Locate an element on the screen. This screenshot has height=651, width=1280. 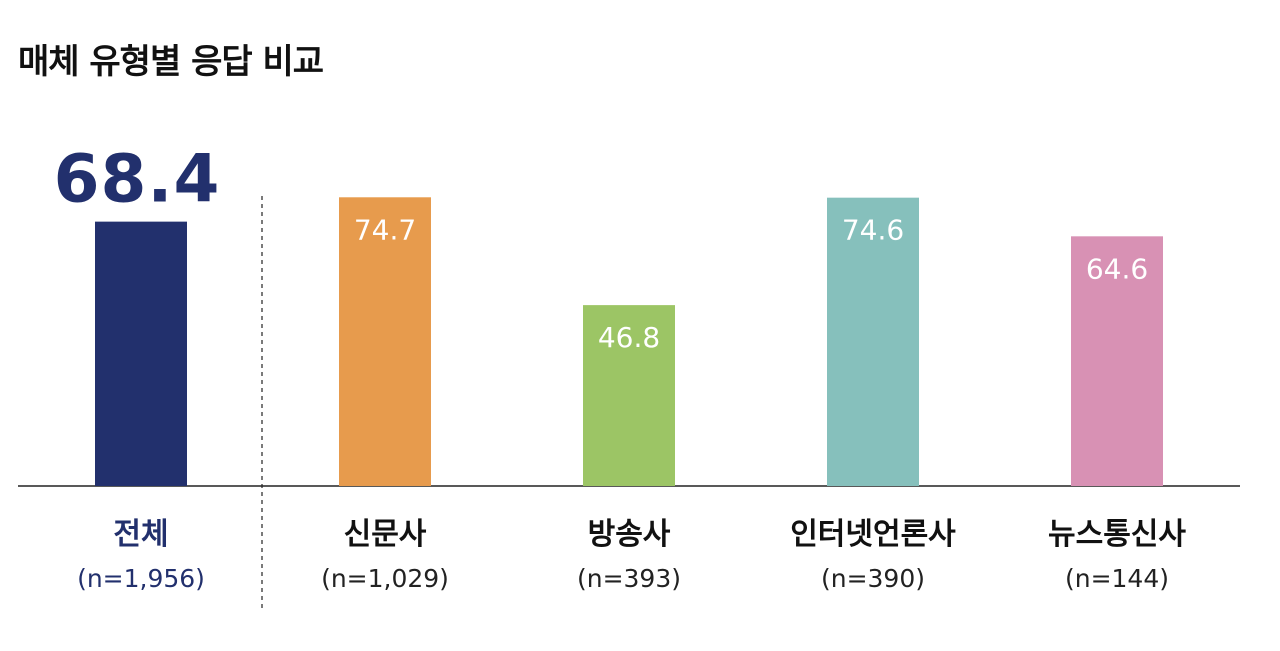
value-label-4: 64.6 is located at coordinates (1117, 268).